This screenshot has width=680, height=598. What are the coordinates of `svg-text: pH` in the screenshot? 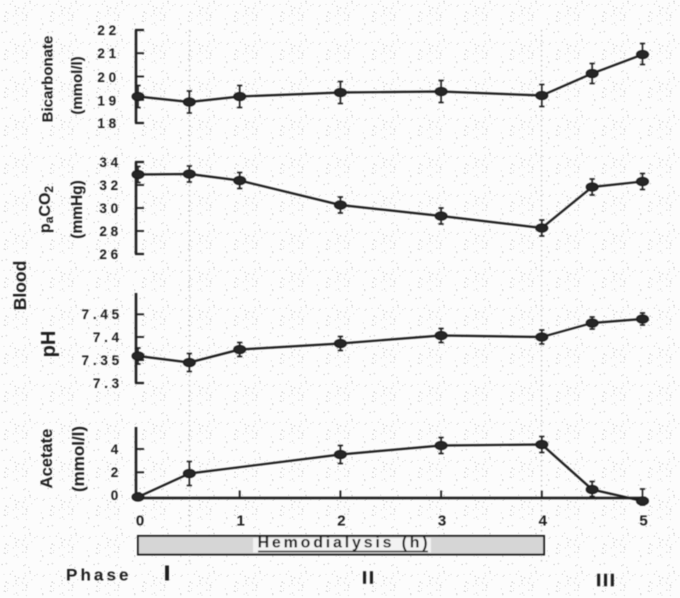 It's located at (49, 344).